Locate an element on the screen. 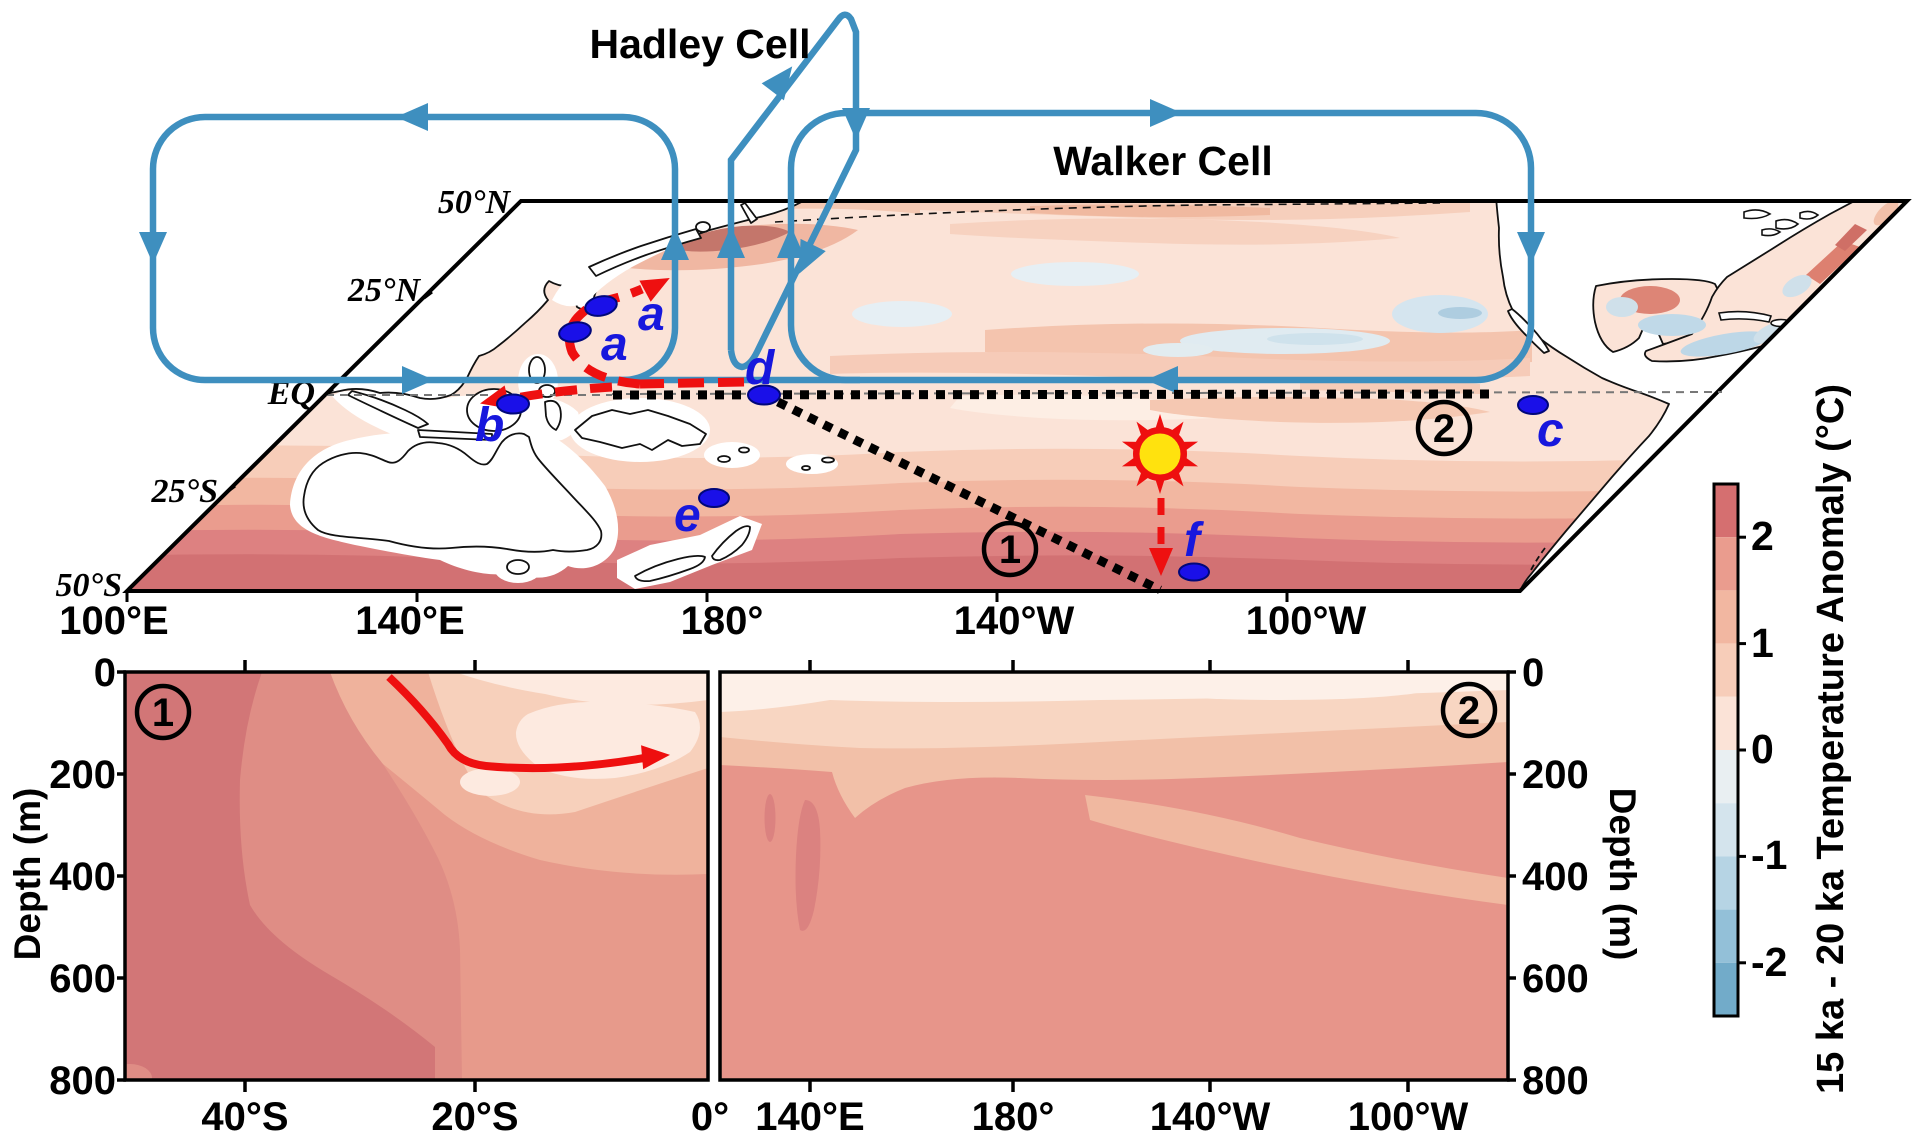  svg-text: 50°N is located at coordinates (475, 202).